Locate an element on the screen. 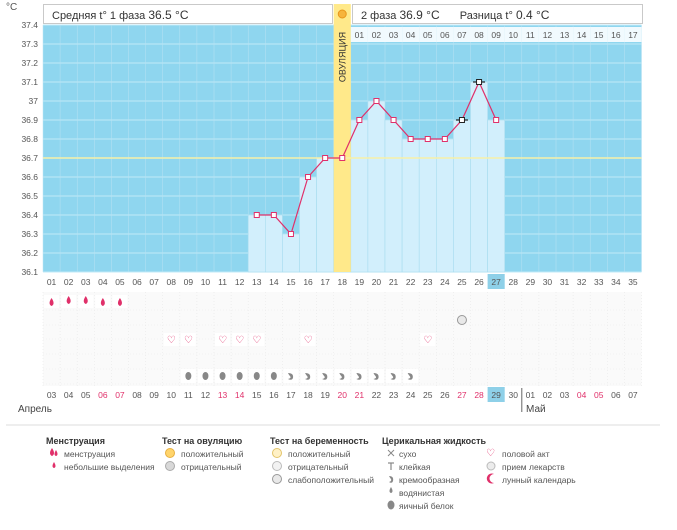 Image resolution: width=677 pixels, height=530 pixels. cycle-day-label: 15 is located at coordinates (291, 282).